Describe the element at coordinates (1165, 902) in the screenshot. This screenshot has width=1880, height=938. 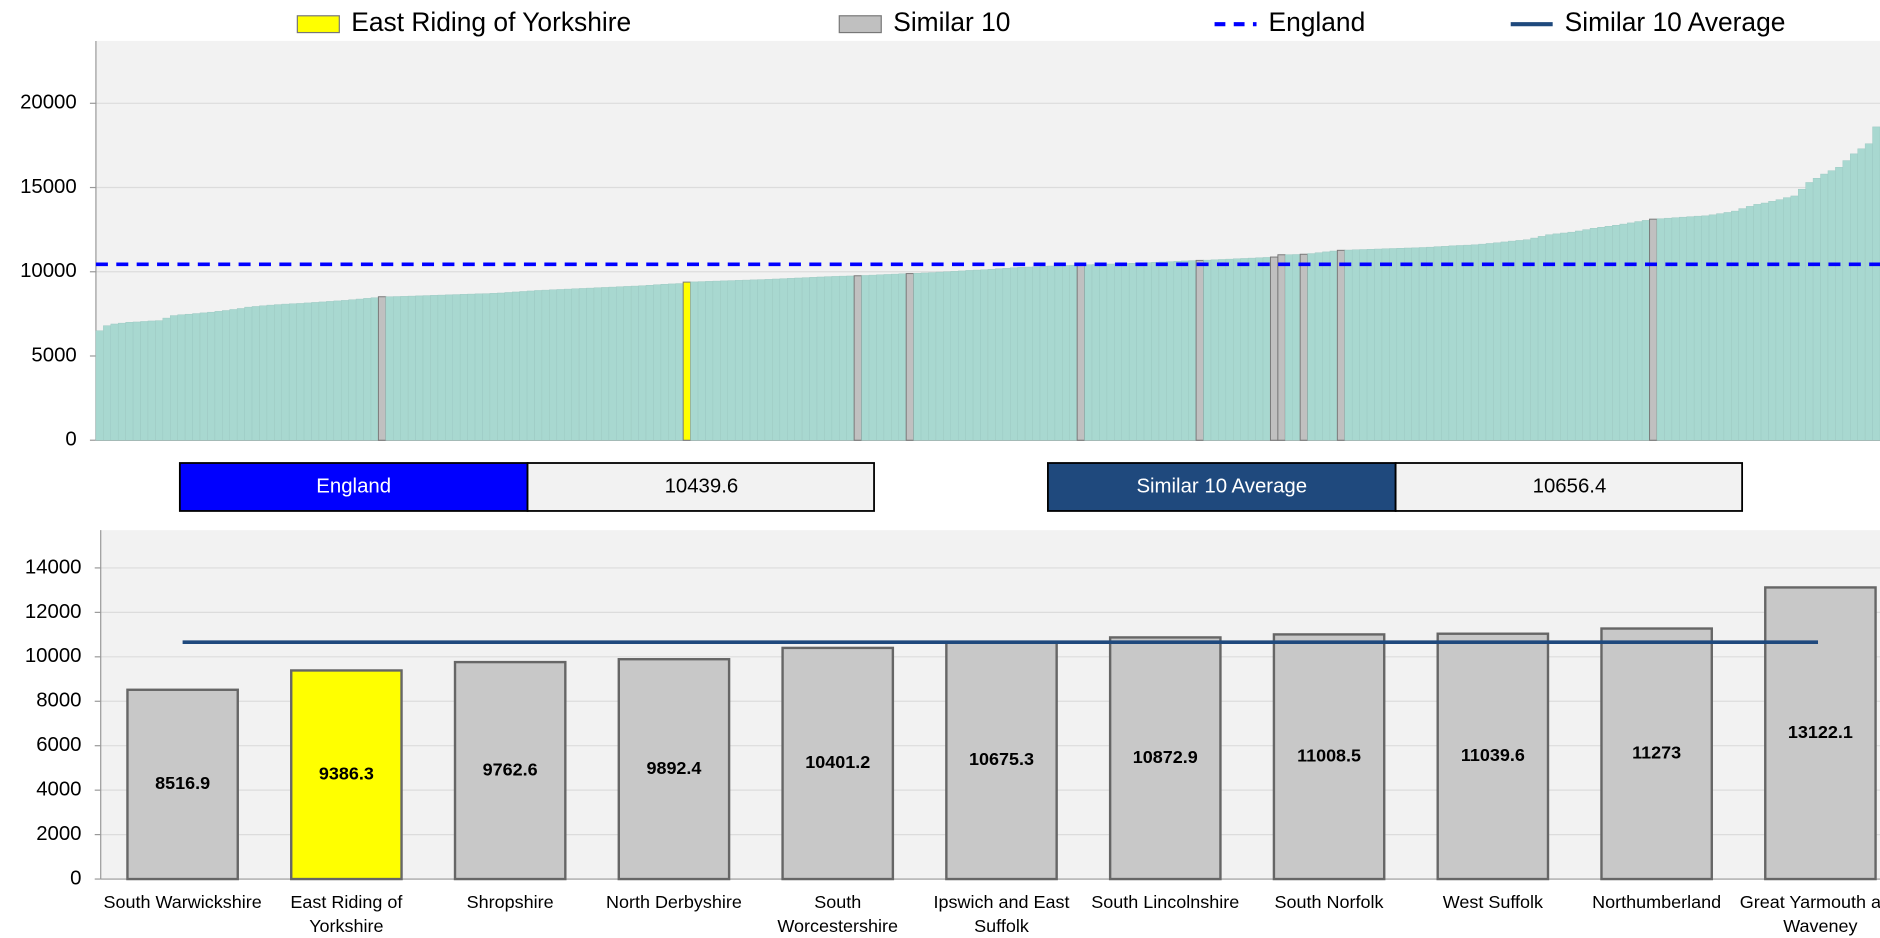
I see `x-tick-label-box: South Lincolnshire` at that location.